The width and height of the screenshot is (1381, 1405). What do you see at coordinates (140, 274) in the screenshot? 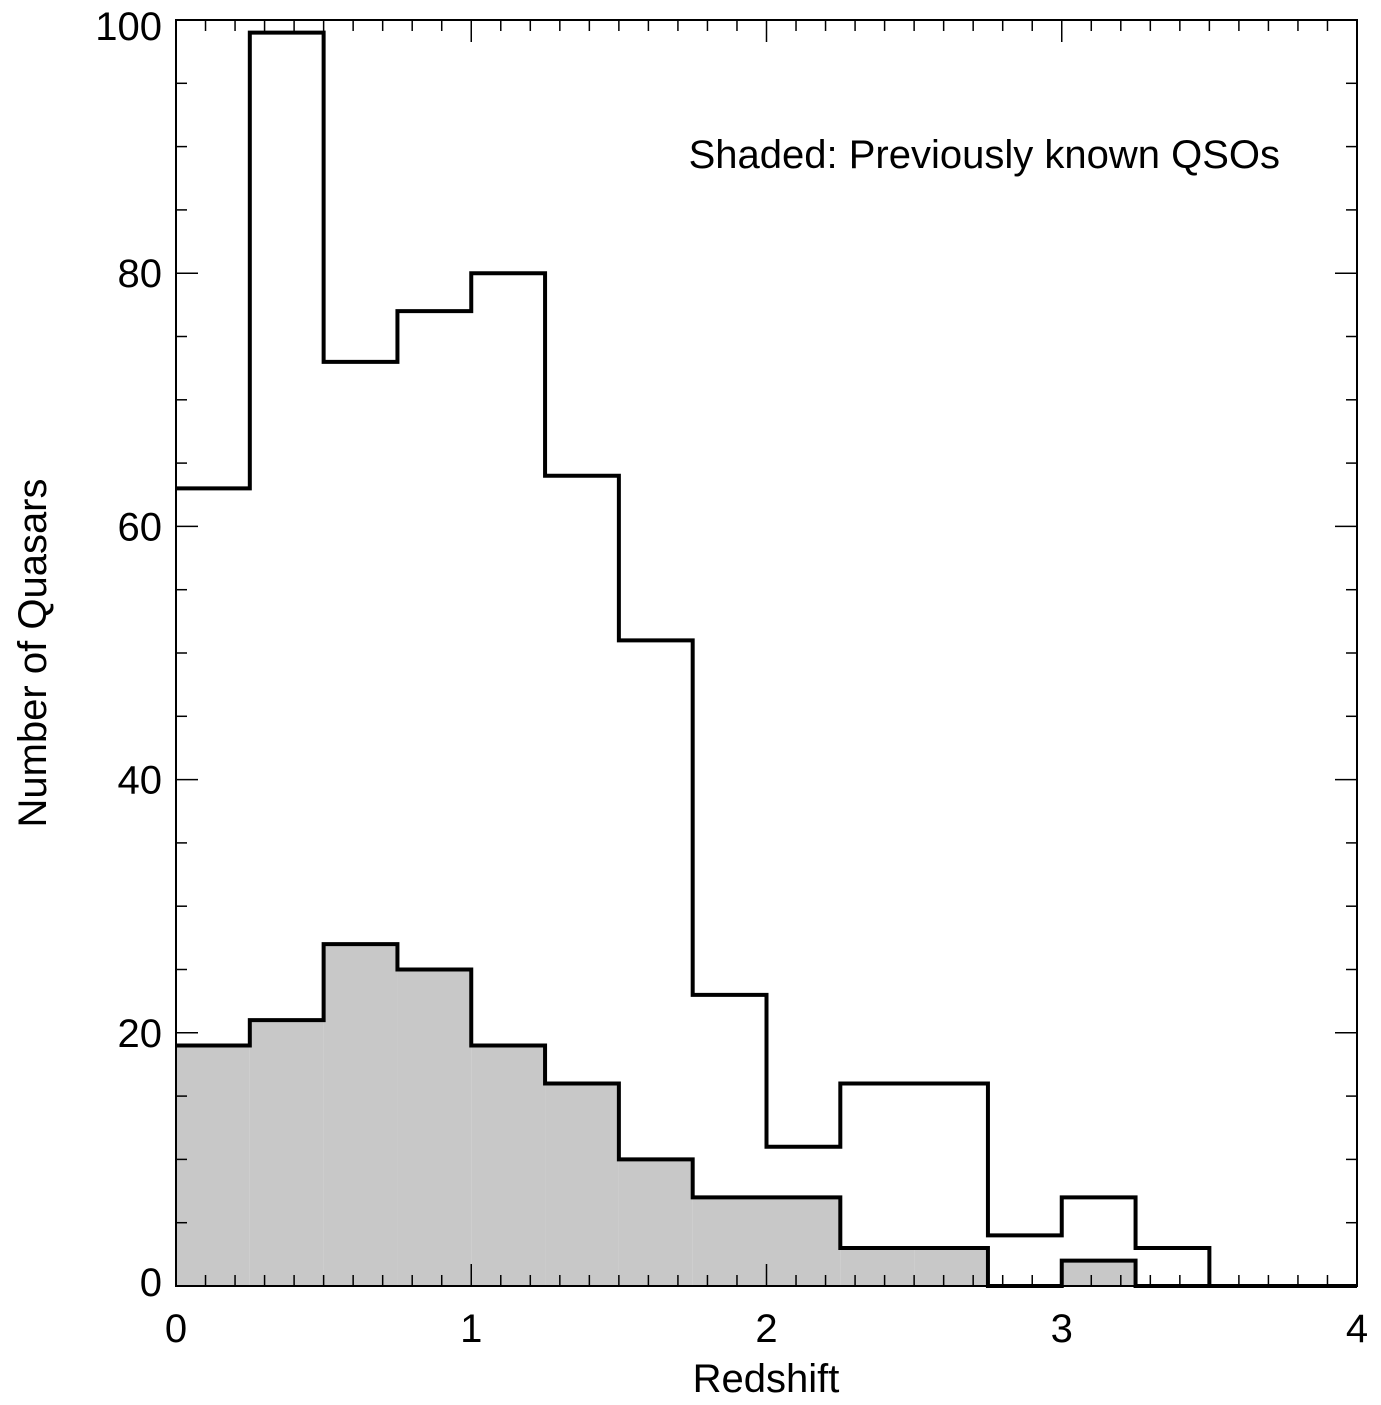
I see `y-tick-label: 80` at bounding box center [140, 274].